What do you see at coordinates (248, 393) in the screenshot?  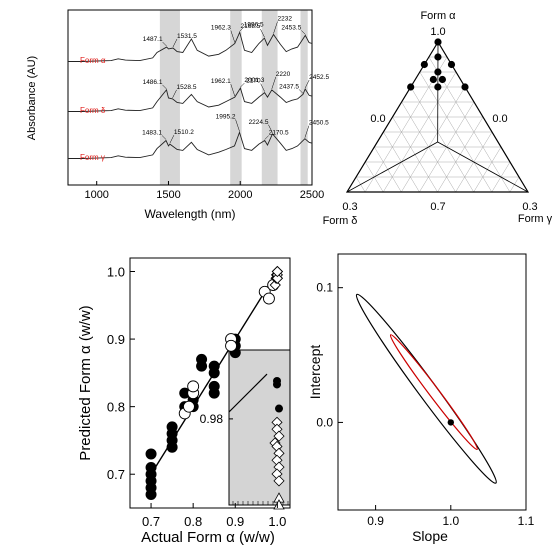 I see `inset-fit-line` at bounding box center [248, 393].